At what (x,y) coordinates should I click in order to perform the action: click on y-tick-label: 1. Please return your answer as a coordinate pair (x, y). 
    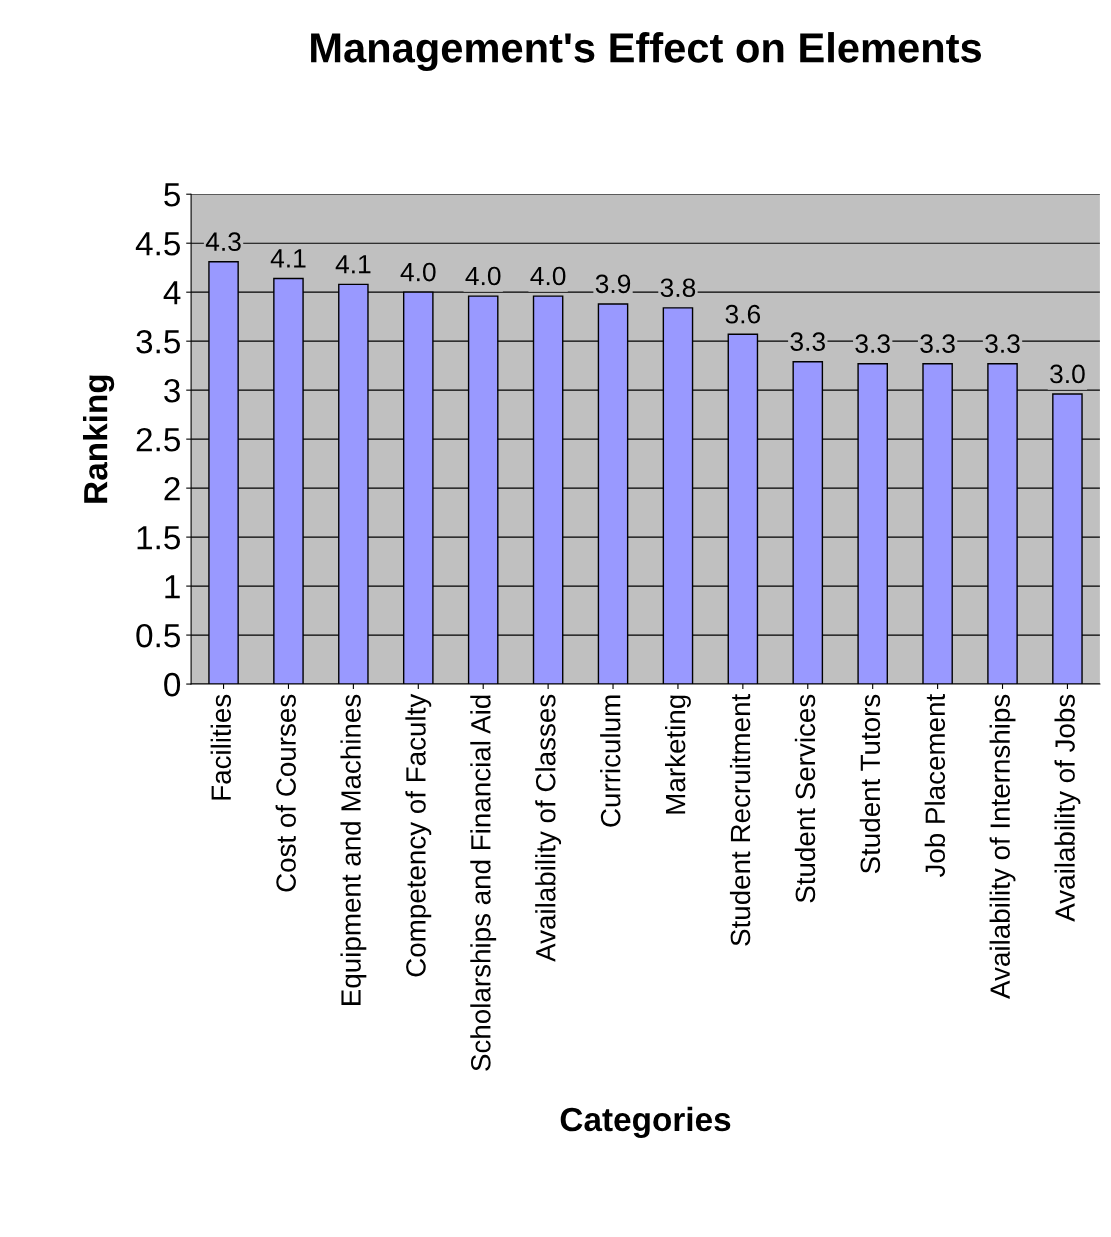
    Looking at the image, I should click on (172, 587).